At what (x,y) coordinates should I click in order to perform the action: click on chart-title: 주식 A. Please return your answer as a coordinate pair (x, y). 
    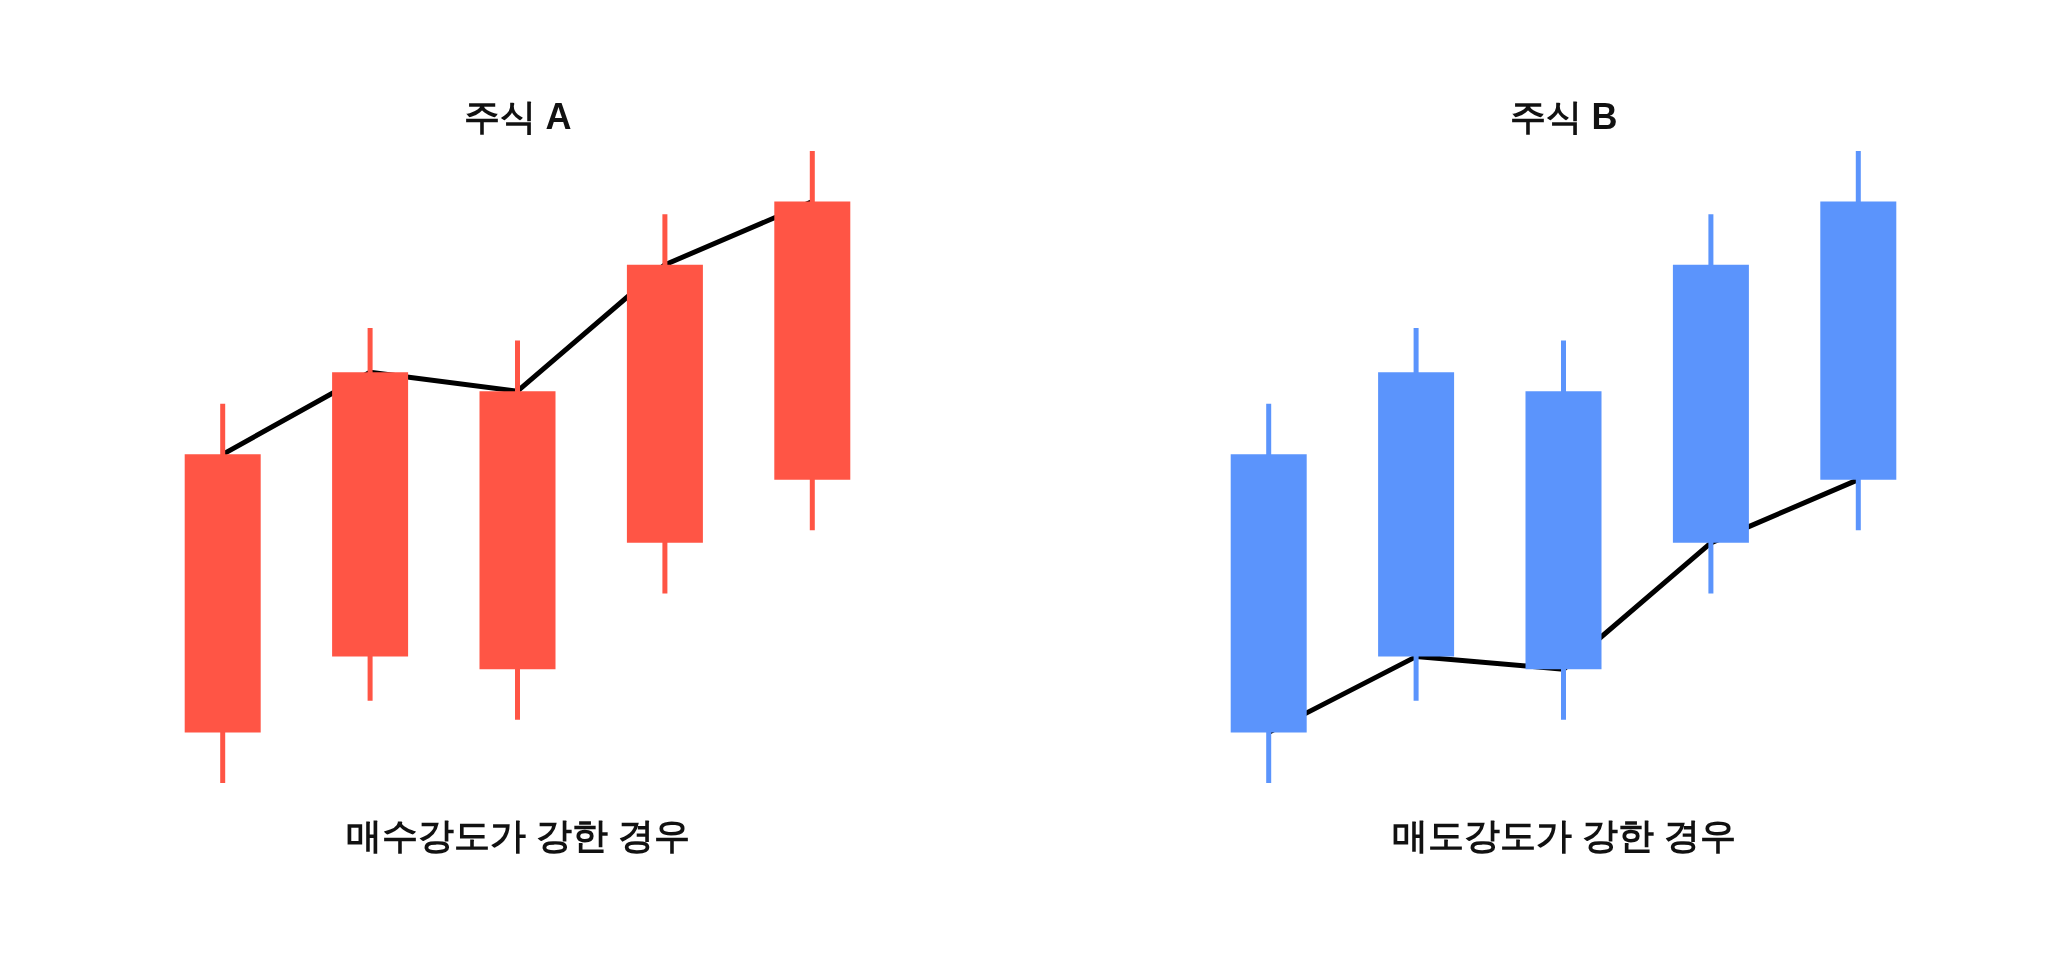
    Looking at the image, I should click on (517, 116).